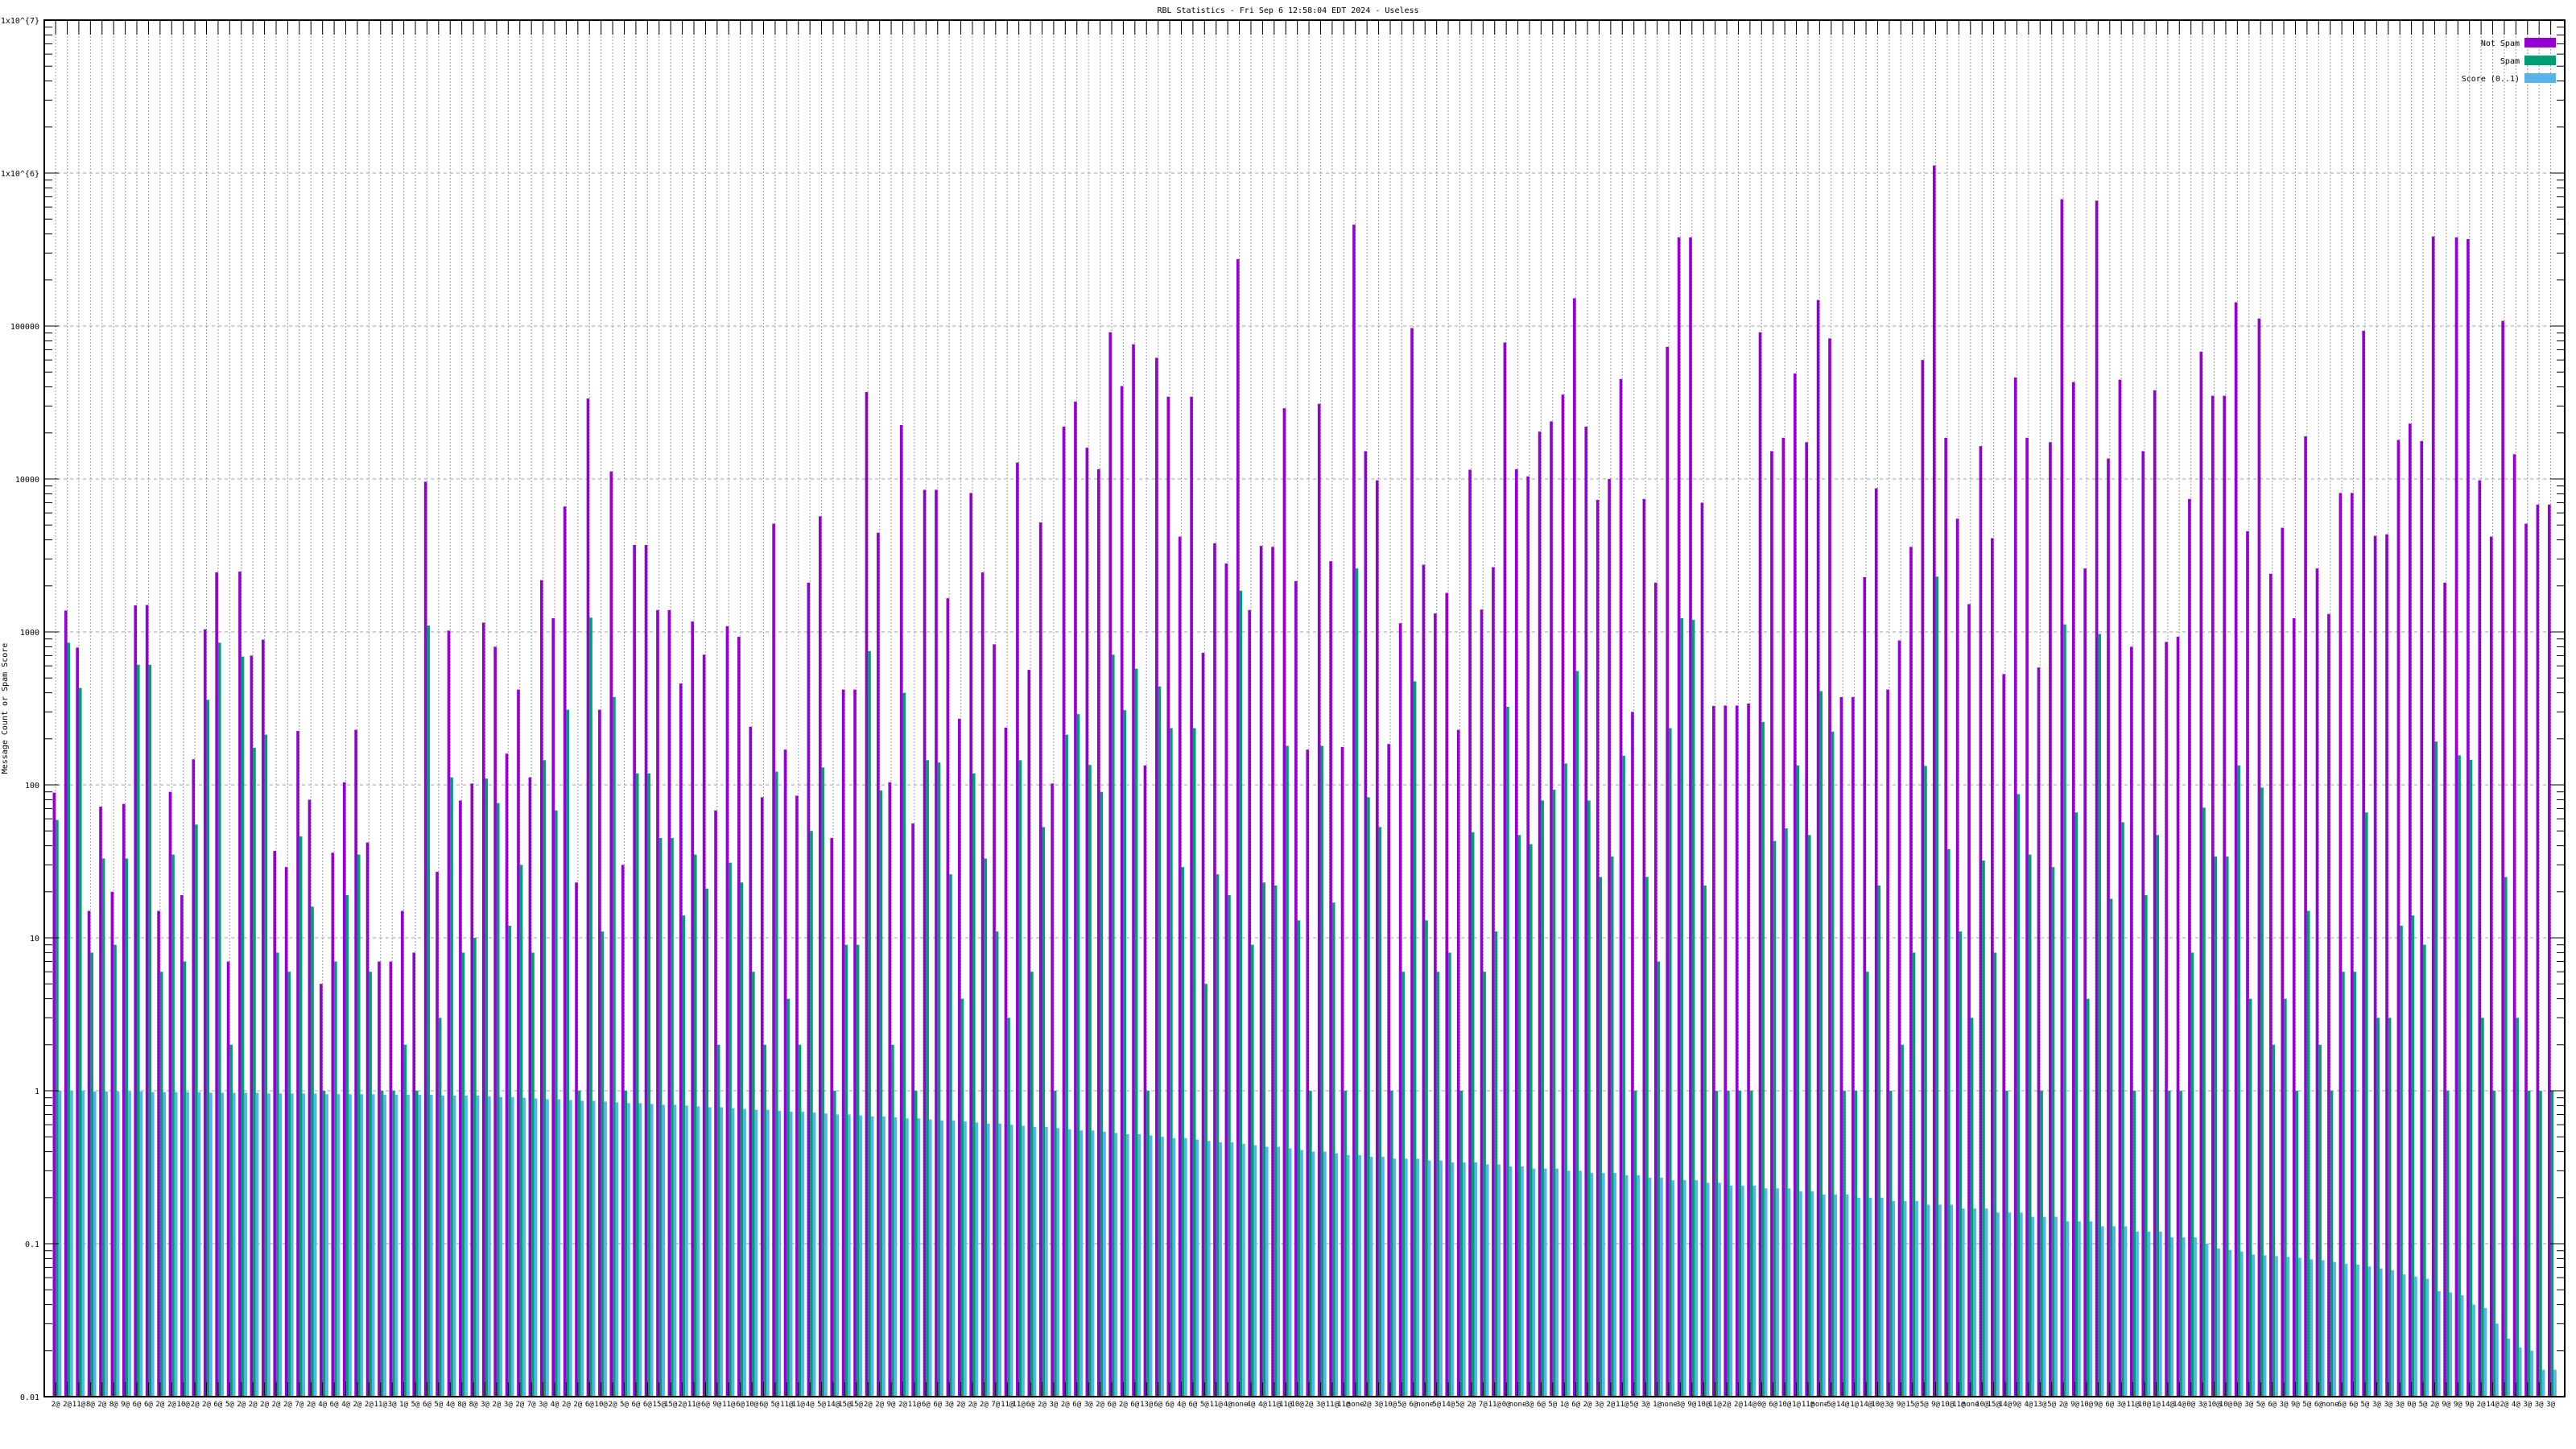  Describe the element at coordinates (1913, 1405) in the screenshot. I see `x-tick-label: 15@` at that location.